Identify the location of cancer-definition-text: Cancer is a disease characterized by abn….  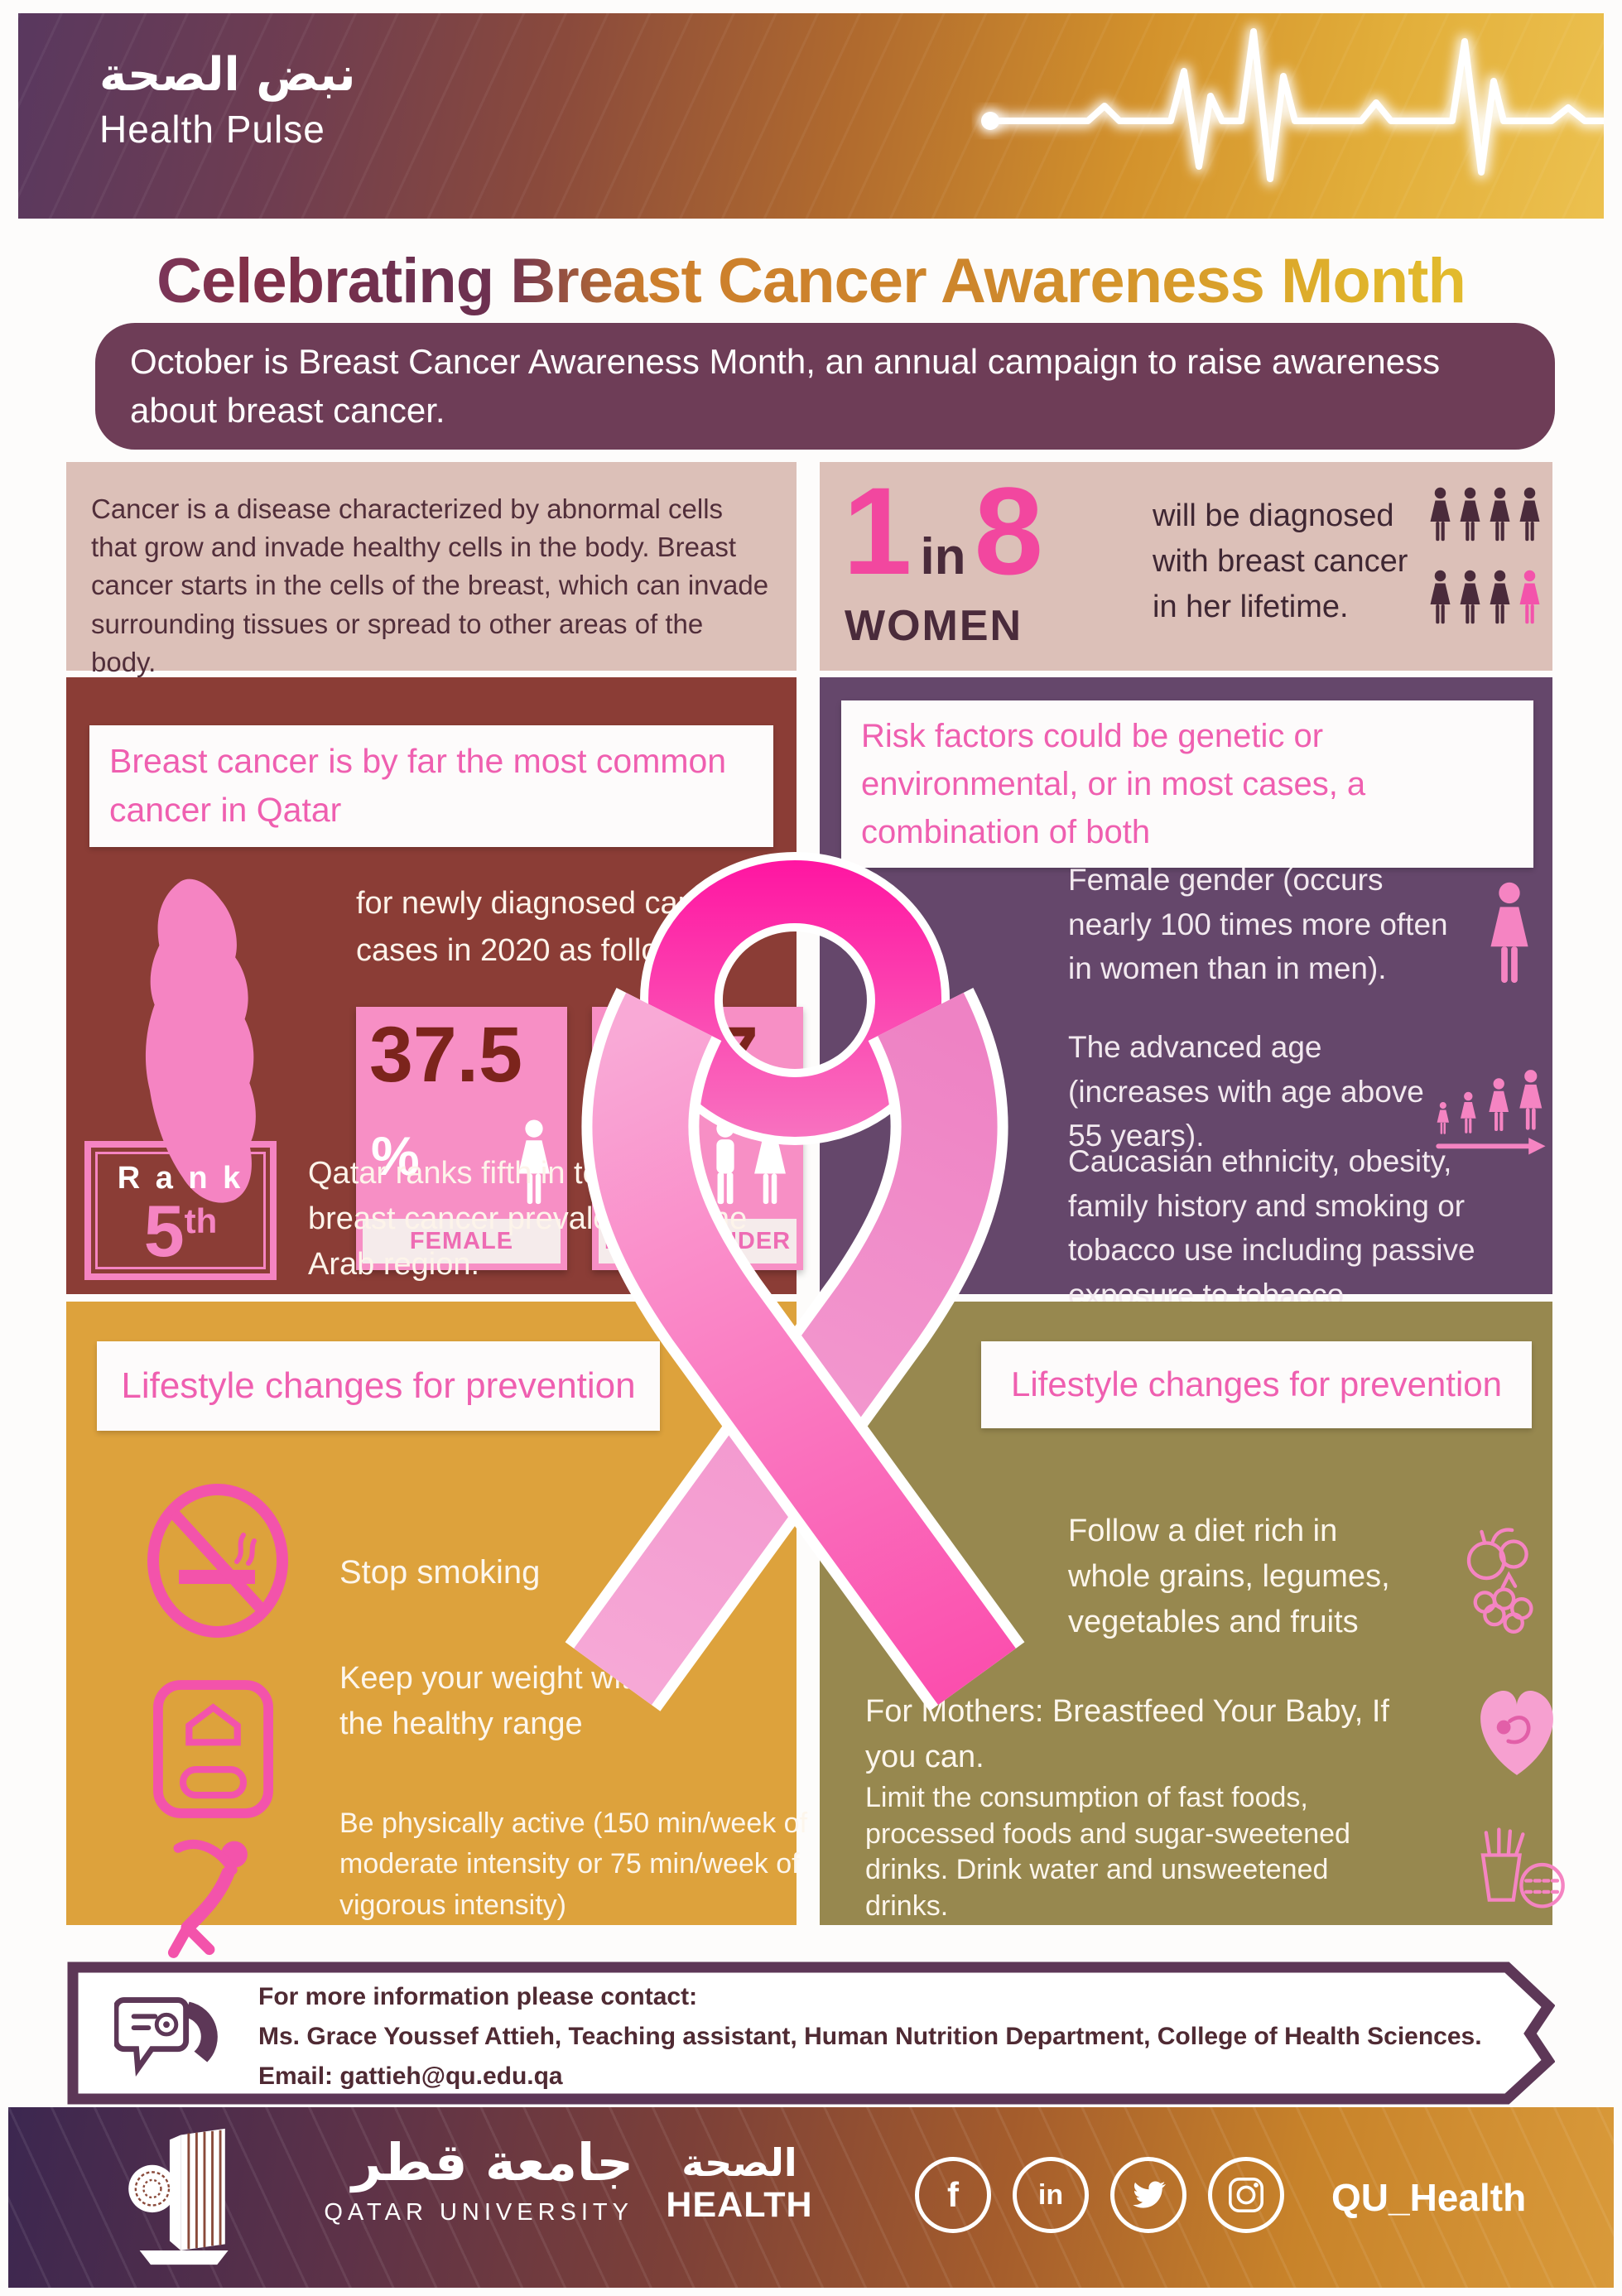
(430, 585).